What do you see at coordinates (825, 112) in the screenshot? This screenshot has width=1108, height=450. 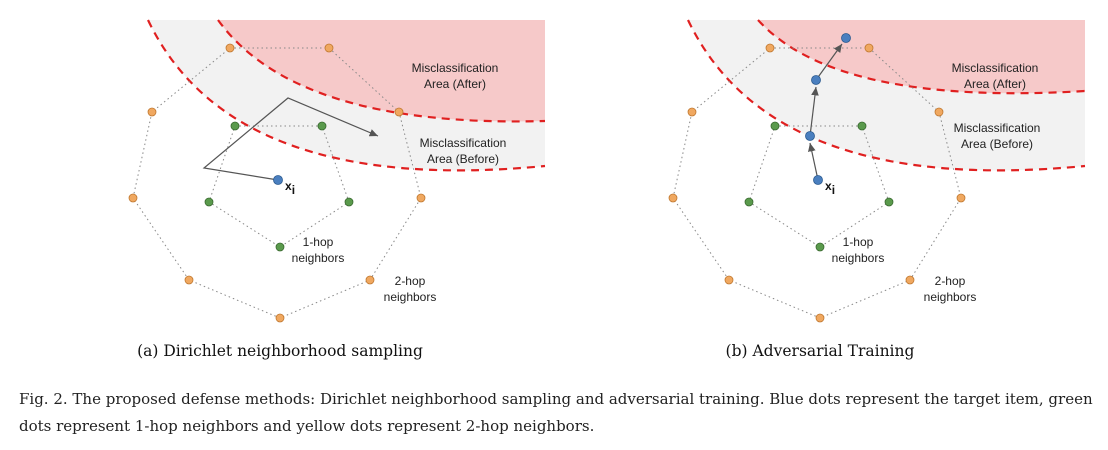 I see `adversarial-path` at bounding box center [825, 112].